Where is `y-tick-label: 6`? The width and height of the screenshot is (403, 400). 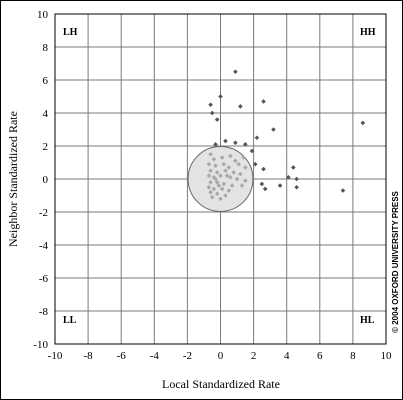 y-tick-label: 6 is located at coordinates (46, 81).